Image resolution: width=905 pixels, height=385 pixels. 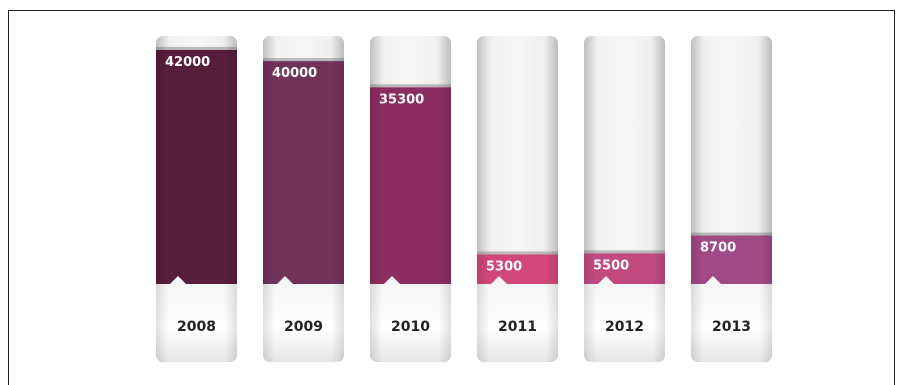 I want to click on bar-2008: 42000 2008, so click(x=196, y=199).